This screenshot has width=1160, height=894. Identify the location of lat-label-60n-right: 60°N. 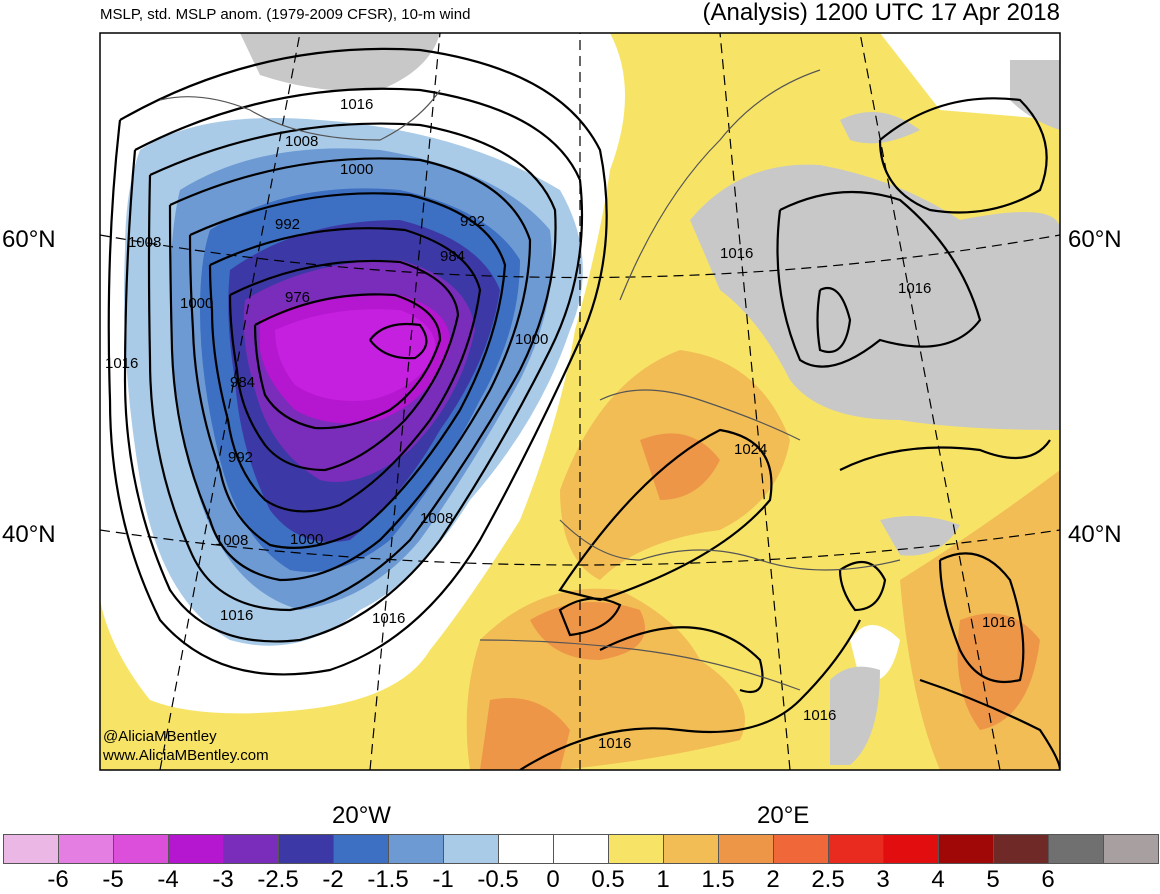
(1095, 239).